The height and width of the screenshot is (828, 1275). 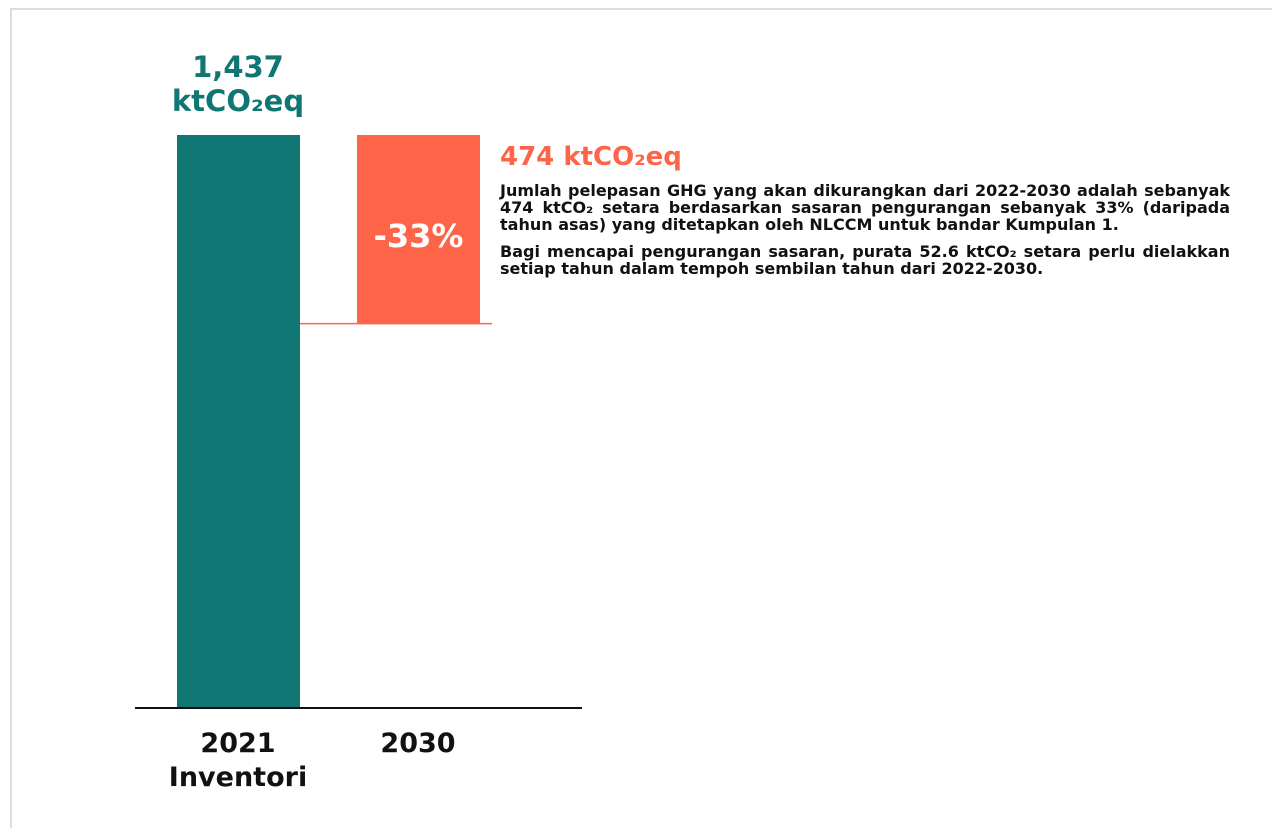 I want to click on x-tick-label: 2021 Inventori, so click(x=238, y=760).